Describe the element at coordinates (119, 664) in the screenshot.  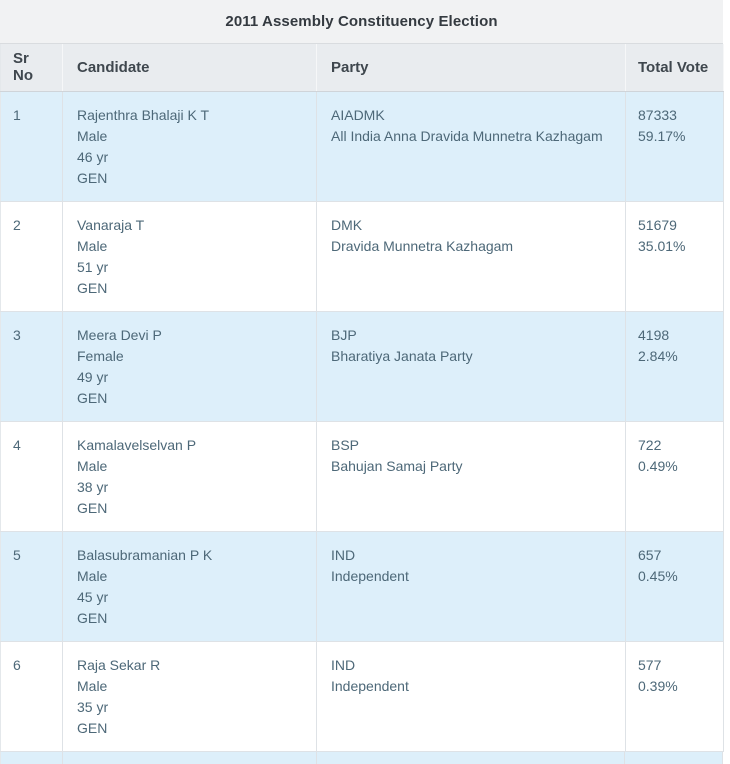
I see `candidate-name: Raja Sekar R` at that location.